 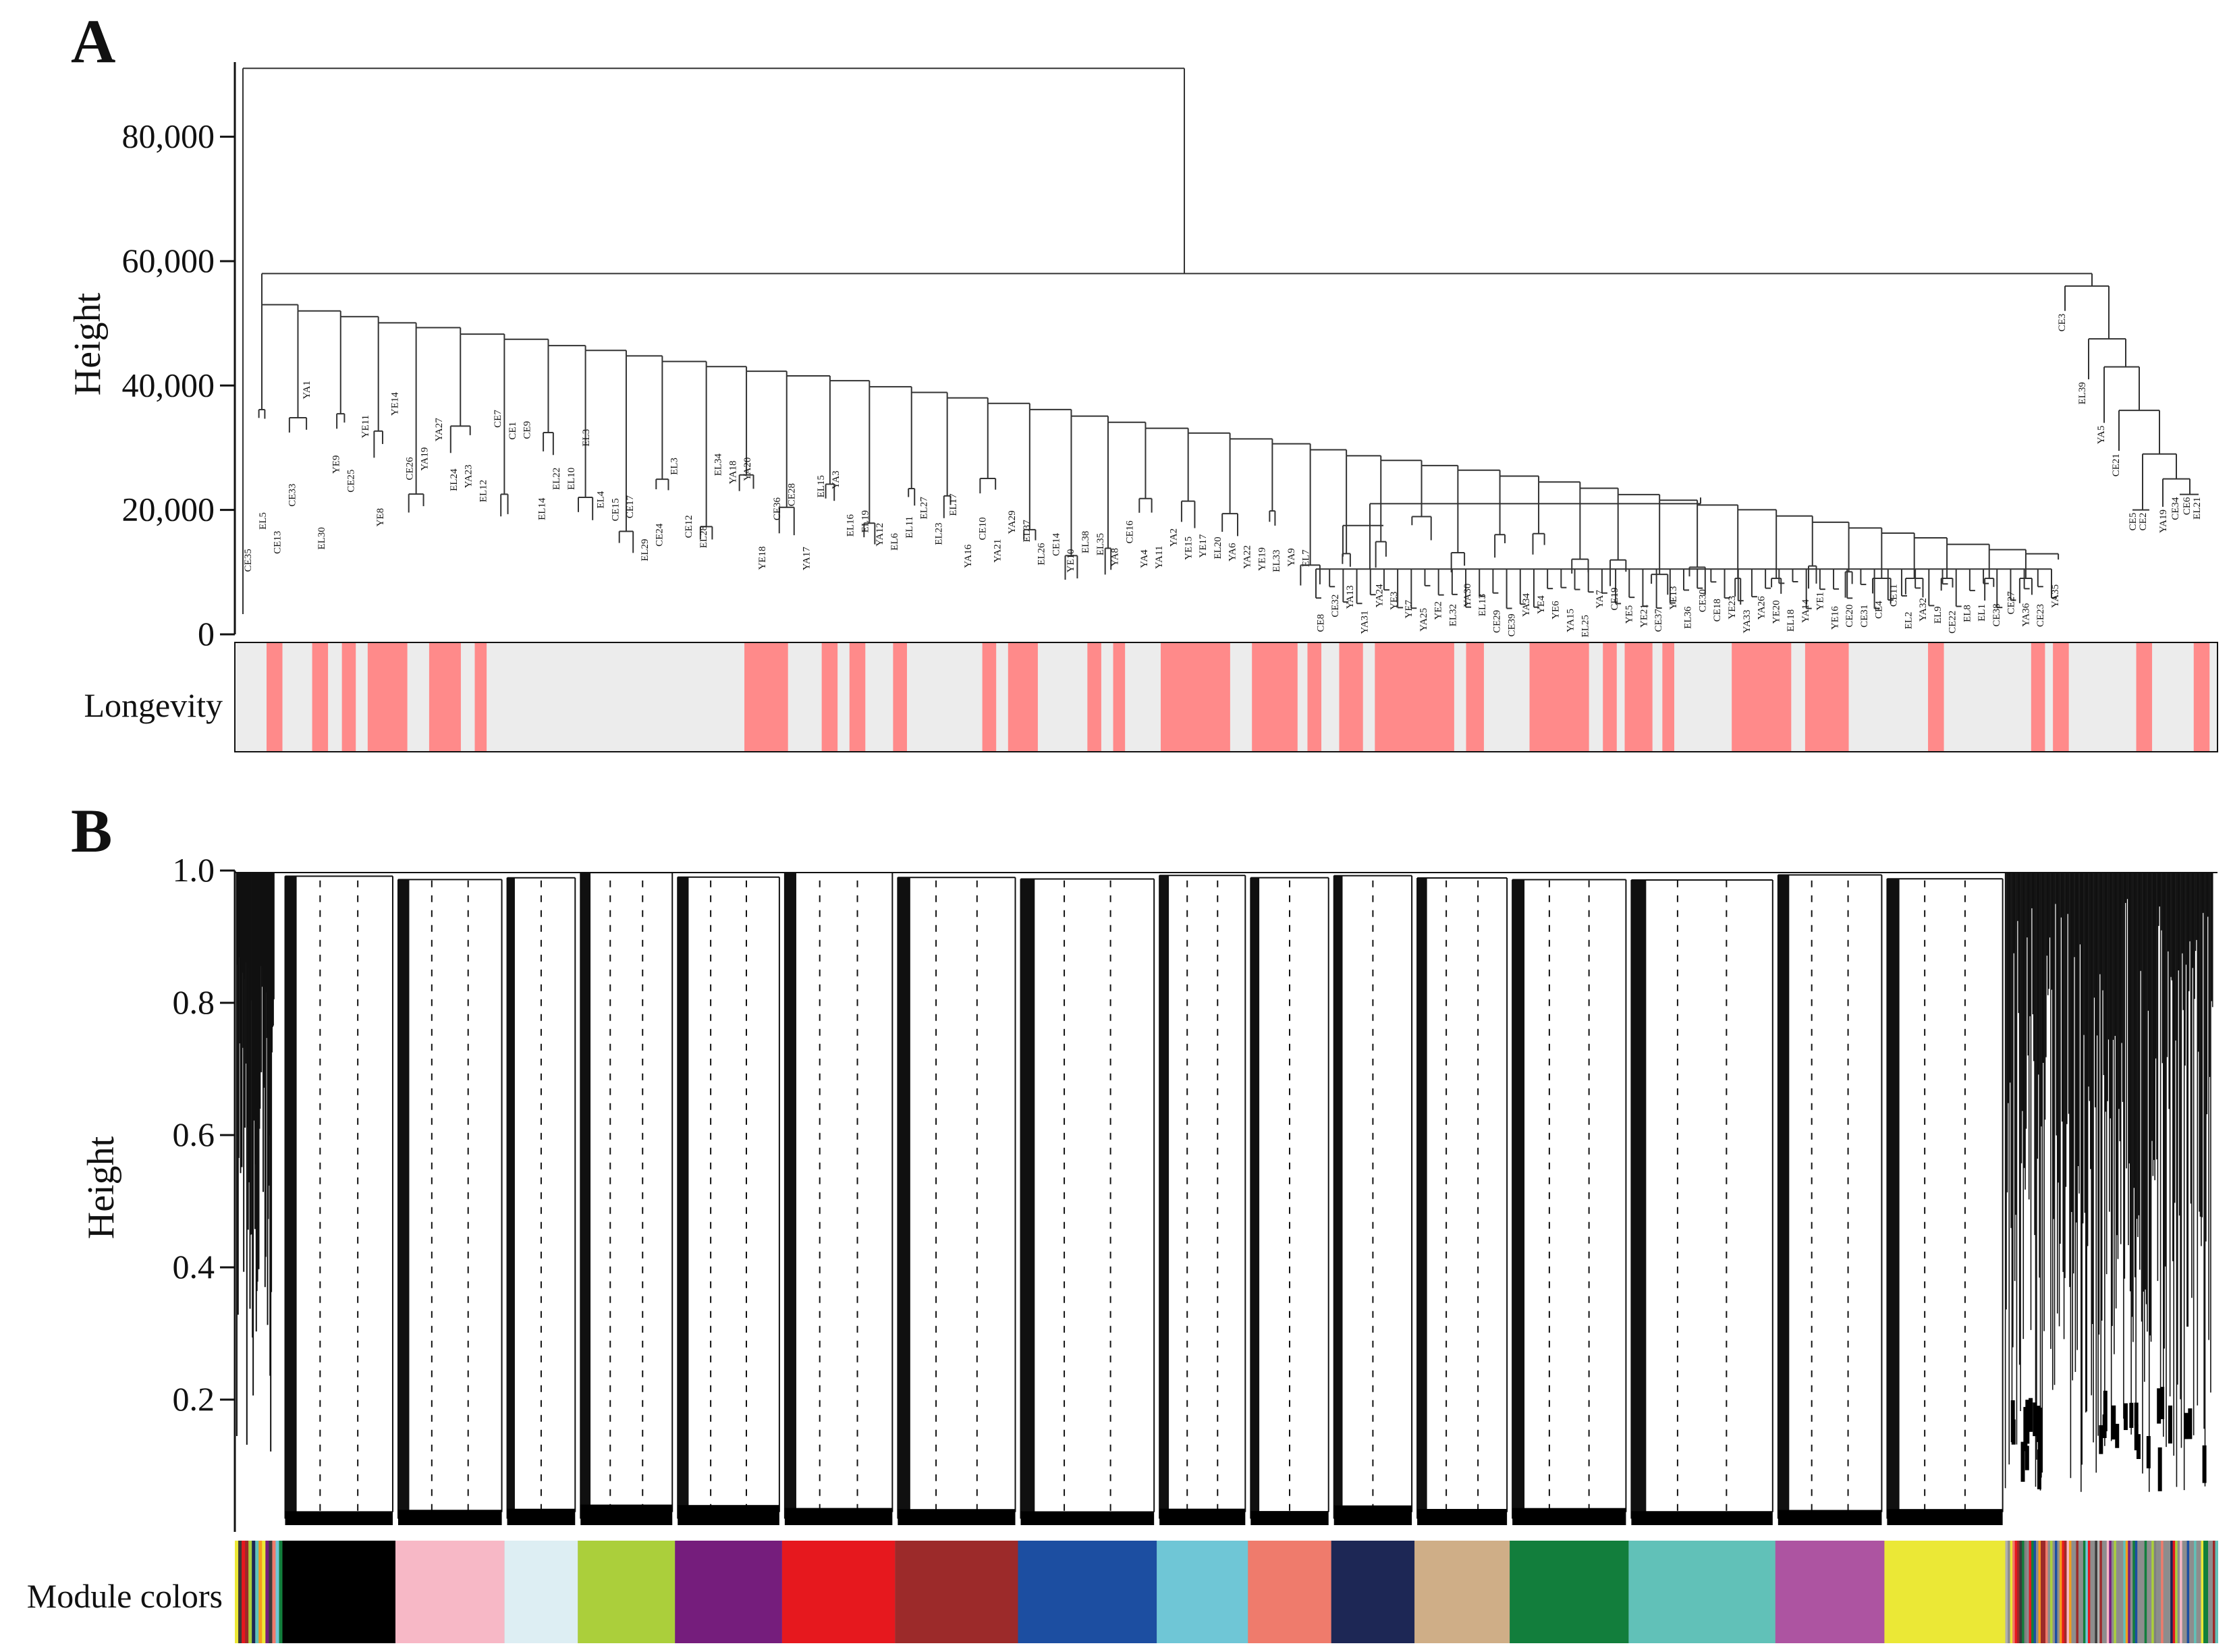 What do you see at coordinates (1996, 614) in the screenshot?
I see `leaf-label: CE38` at bounding box center [1996, 614].